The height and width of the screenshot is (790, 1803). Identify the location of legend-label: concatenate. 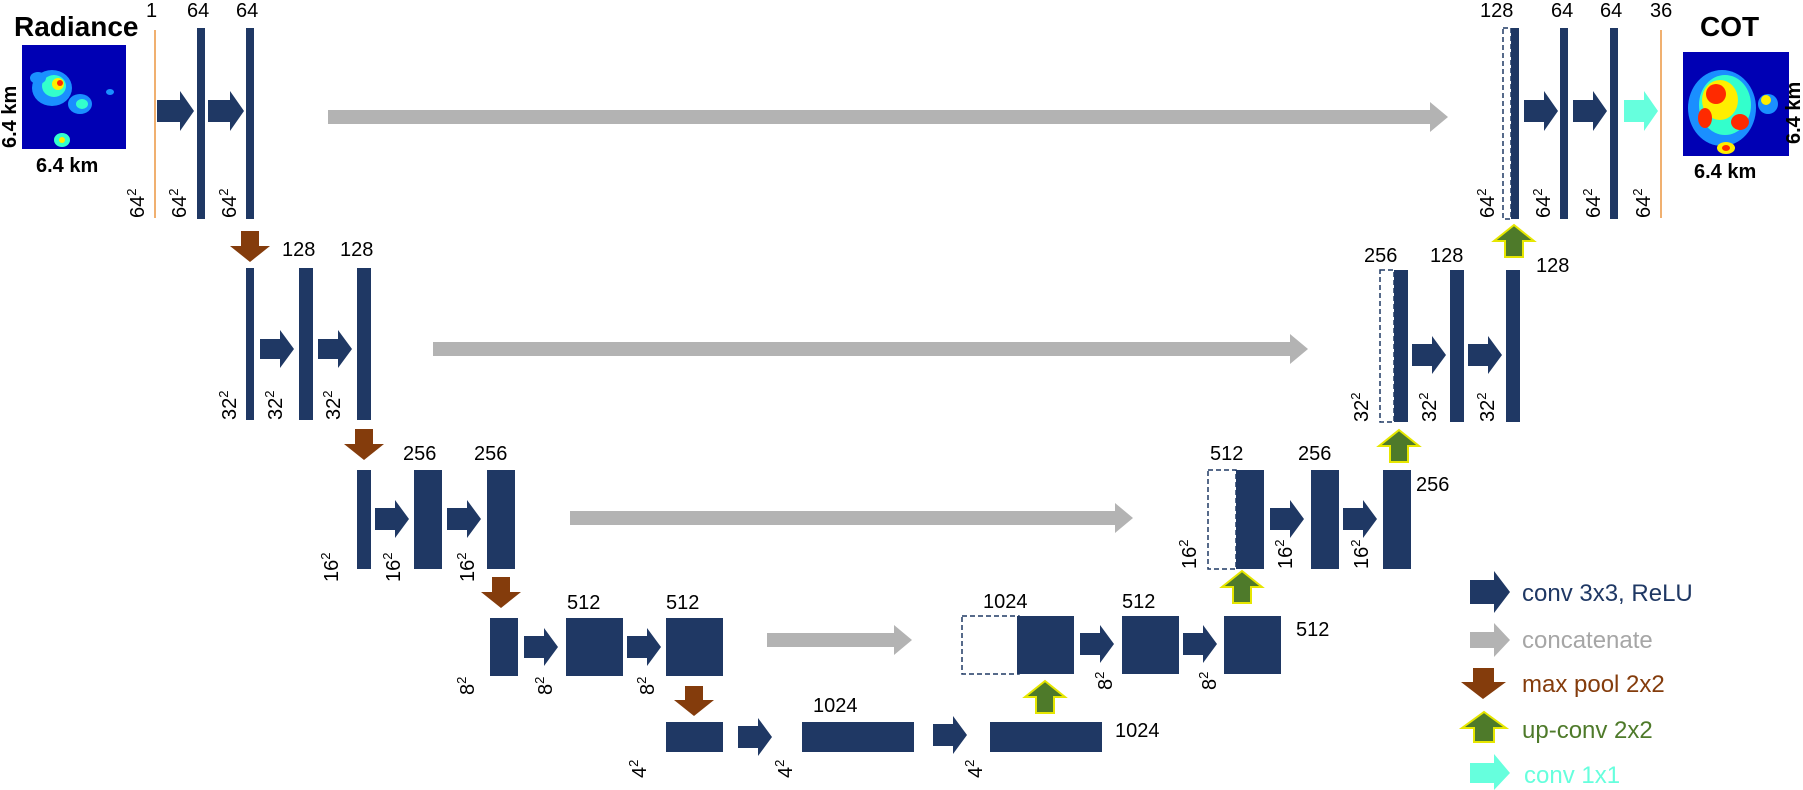
(1587, 640).